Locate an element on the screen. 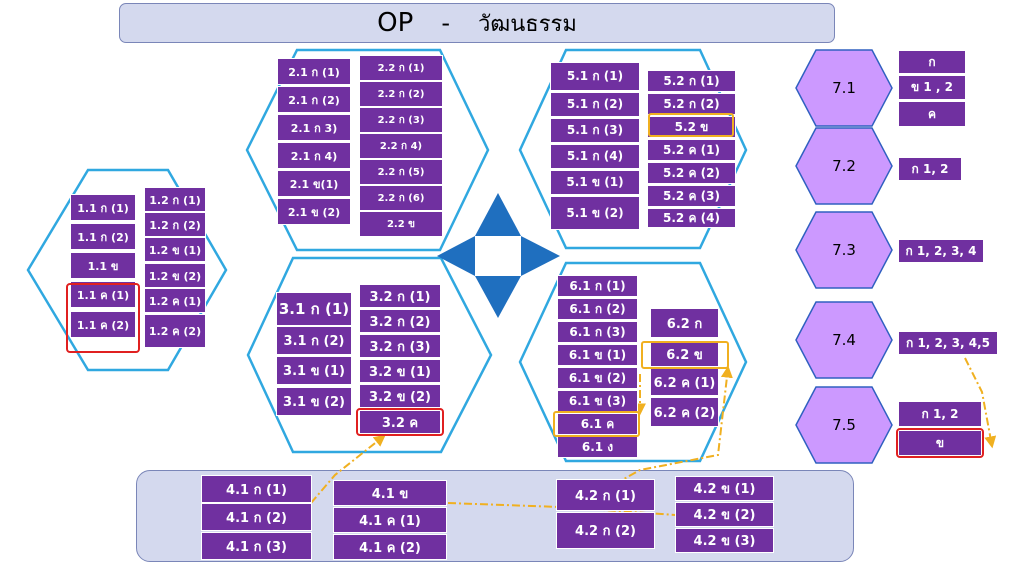  g4-cell: 4.1 ค (2) is located at coordinates (390, 547).